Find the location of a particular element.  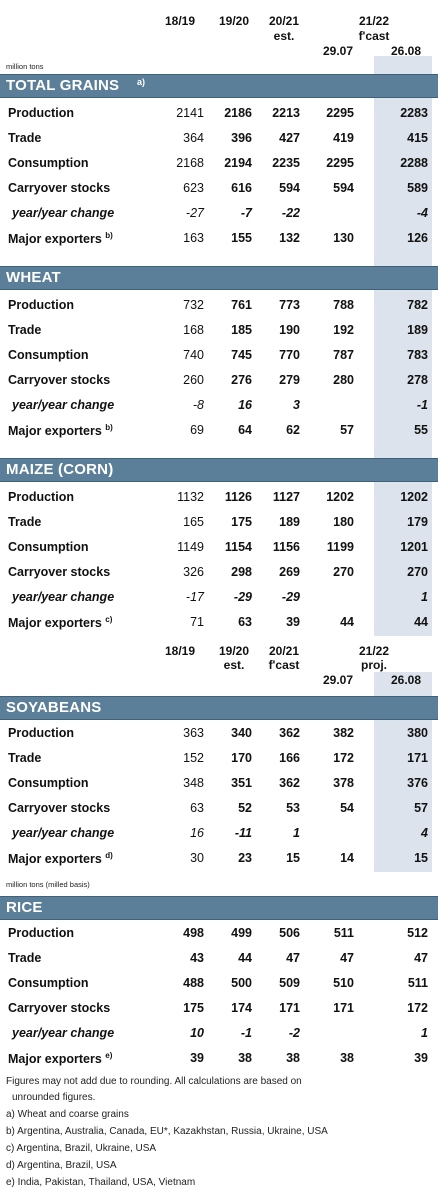

cell-value: 163 is located at coordinates (193, 238).